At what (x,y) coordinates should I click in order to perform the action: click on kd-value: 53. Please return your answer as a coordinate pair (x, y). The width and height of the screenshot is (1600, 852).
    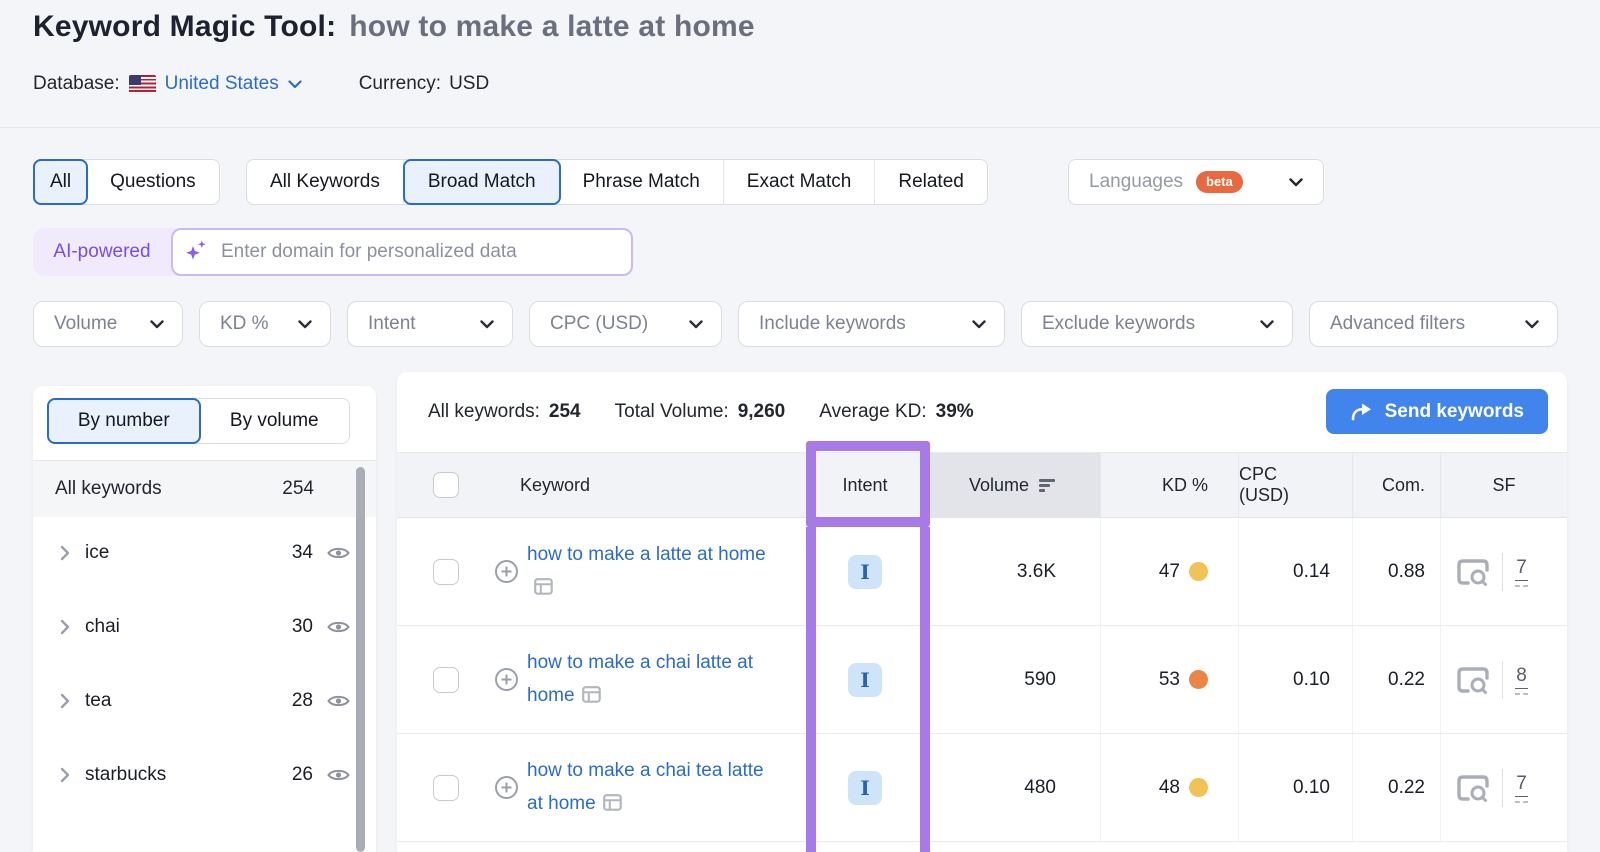
    Looking at the image, I should click on (1169, 679).